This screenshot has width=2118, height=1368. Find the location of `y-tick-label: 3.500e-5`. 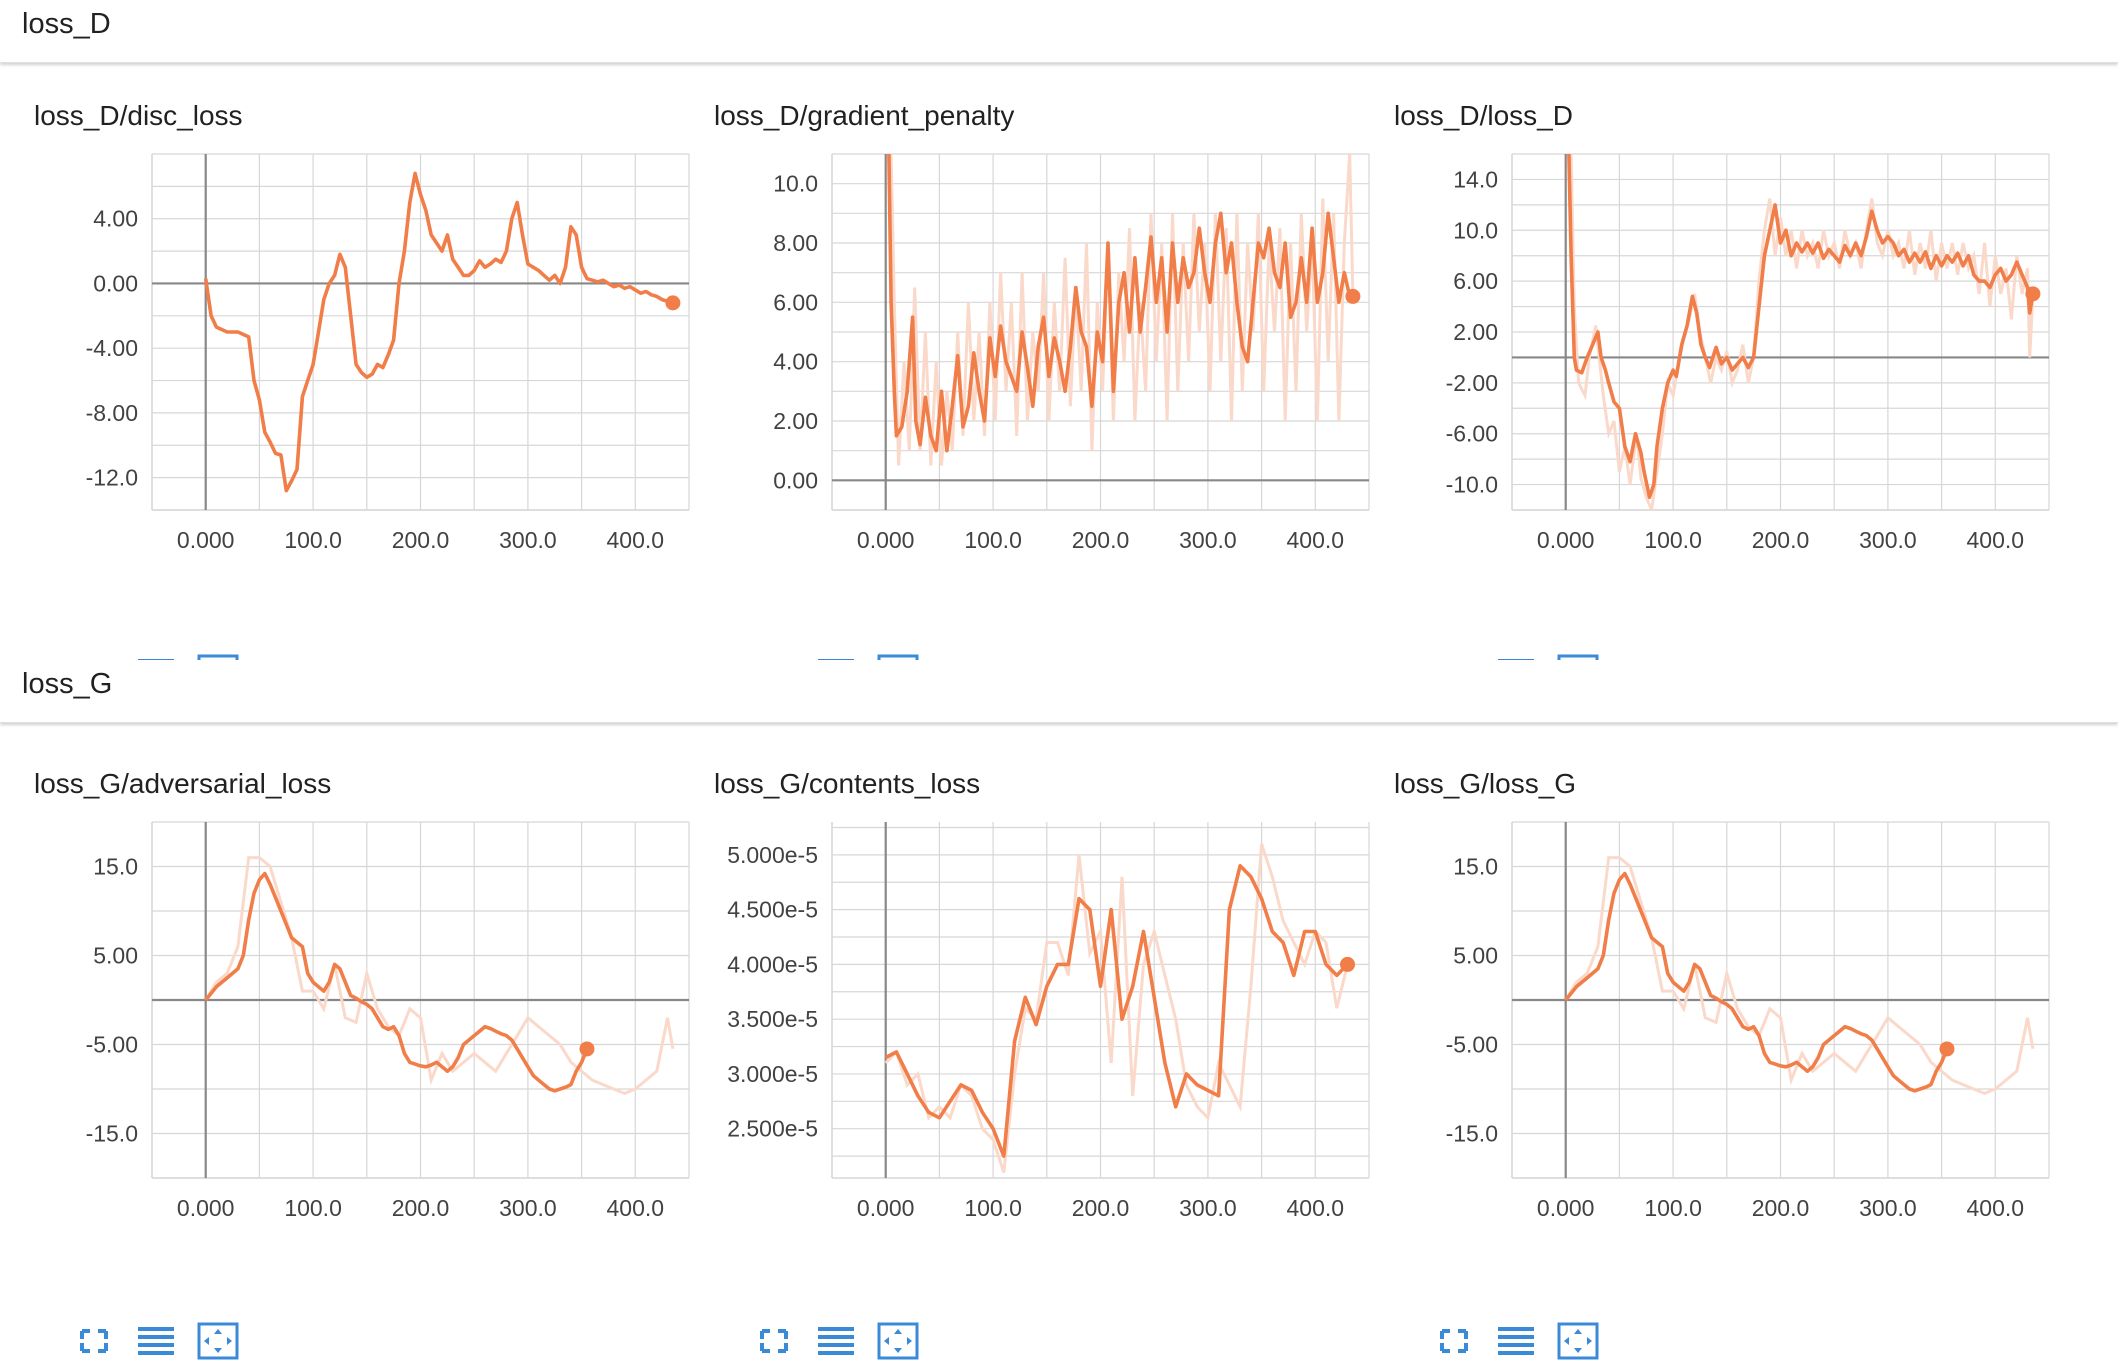

y-tick-label: 3.500e-5 is located at coordinates (772, 1019).